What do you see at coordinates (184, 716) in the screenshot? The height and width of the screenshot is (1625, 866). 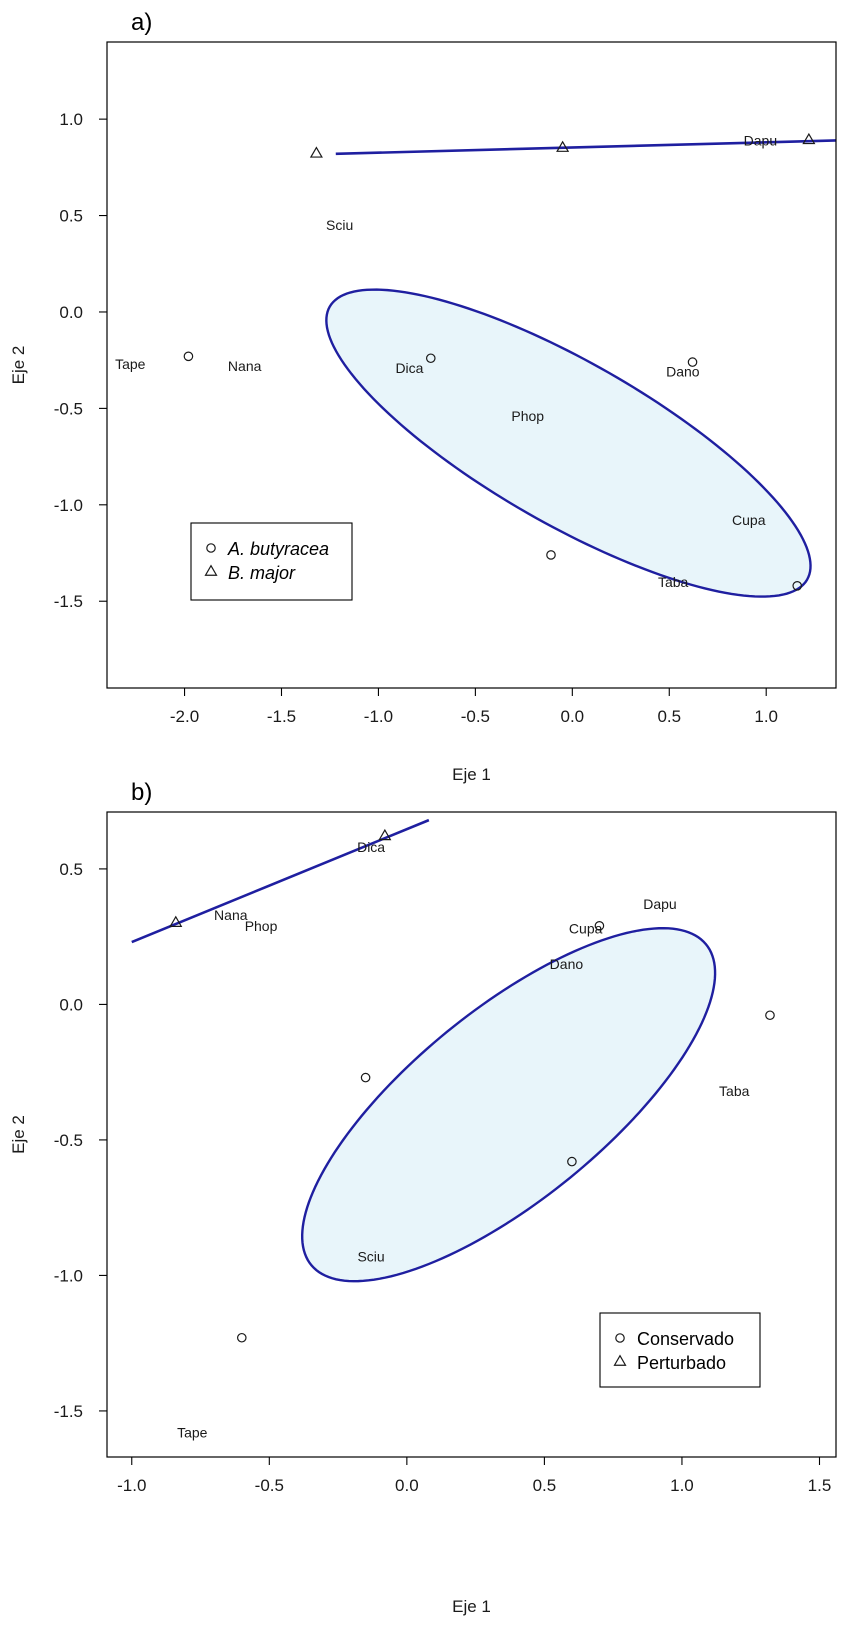 I see `x-tick-label: -2.0` at bounding box center [184, 716].